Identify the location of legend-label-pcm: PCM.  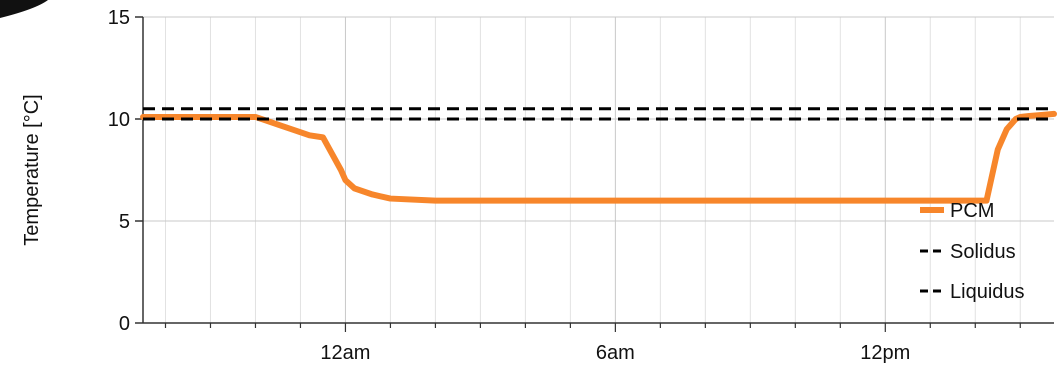
(972, 211).